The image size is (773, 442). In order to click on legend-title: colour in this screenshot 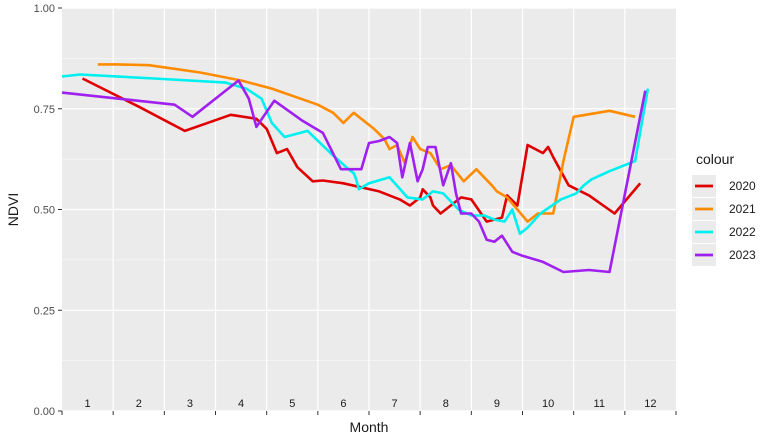, I will do `click(715, 159)`.